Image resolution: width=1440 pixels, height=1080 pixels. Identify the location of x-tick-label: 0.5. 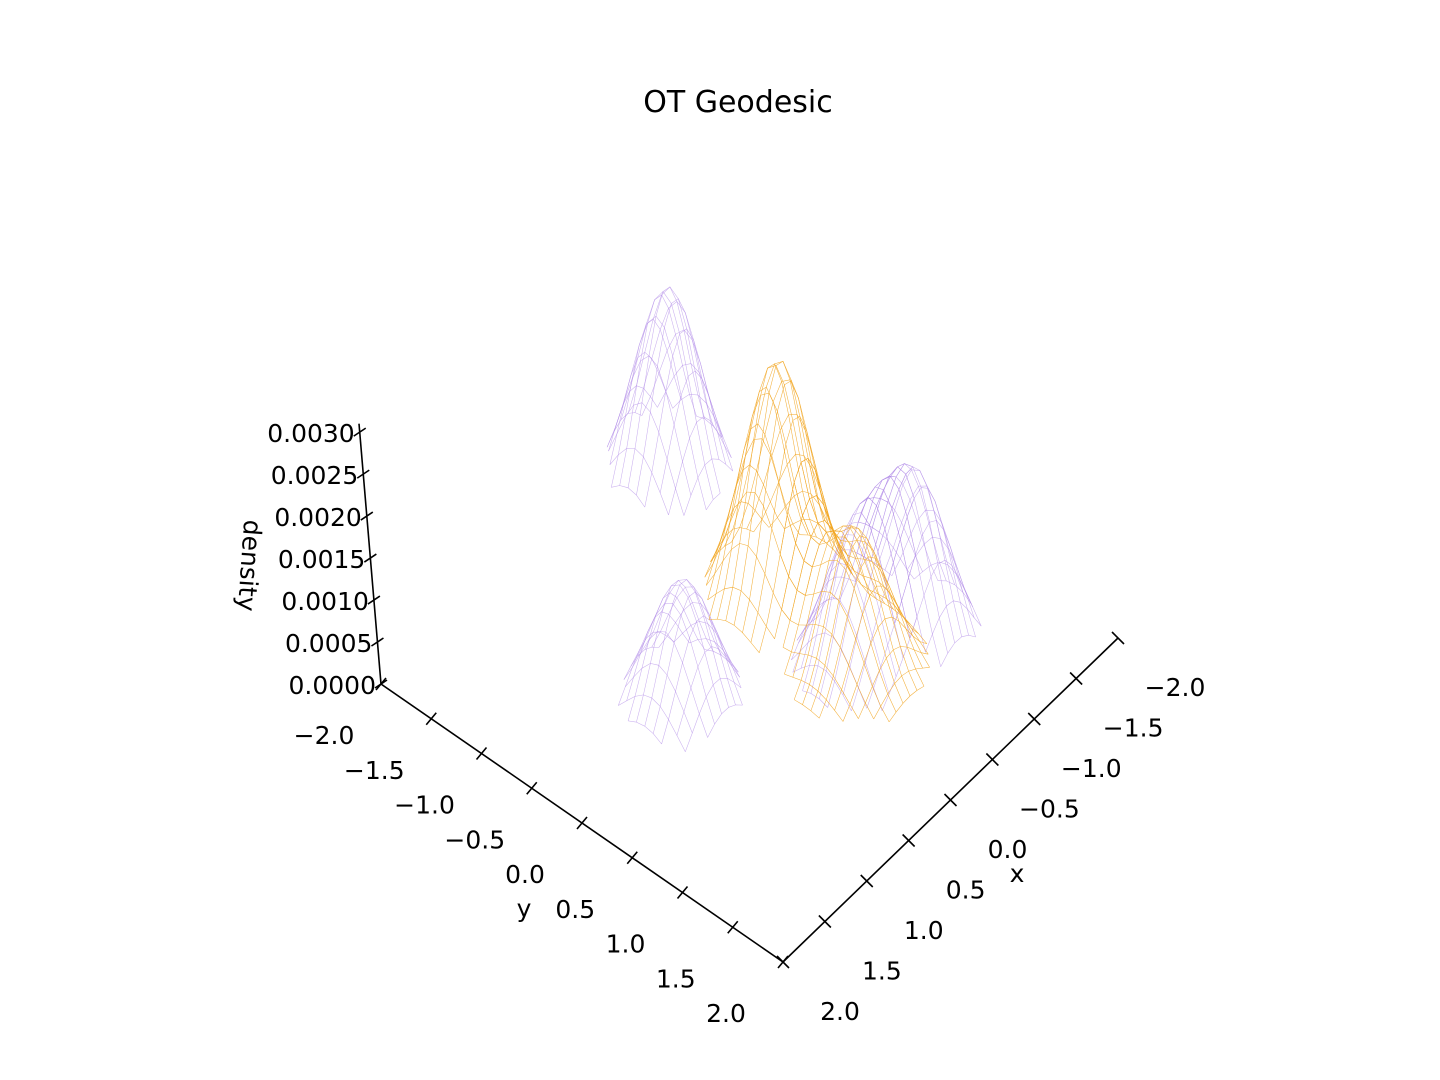
(966, 890).